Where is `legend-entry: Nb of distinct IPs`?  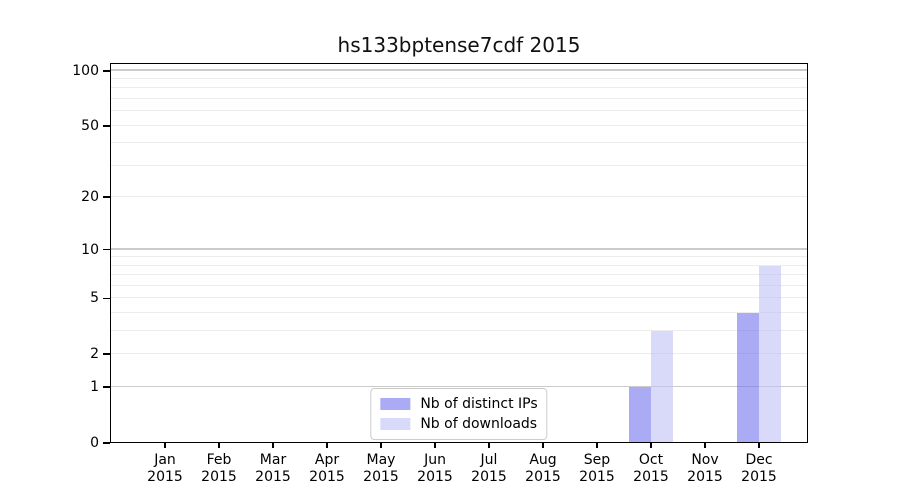
legend-entry: Nb of distinct IPs is located at coordinates (459, 404).